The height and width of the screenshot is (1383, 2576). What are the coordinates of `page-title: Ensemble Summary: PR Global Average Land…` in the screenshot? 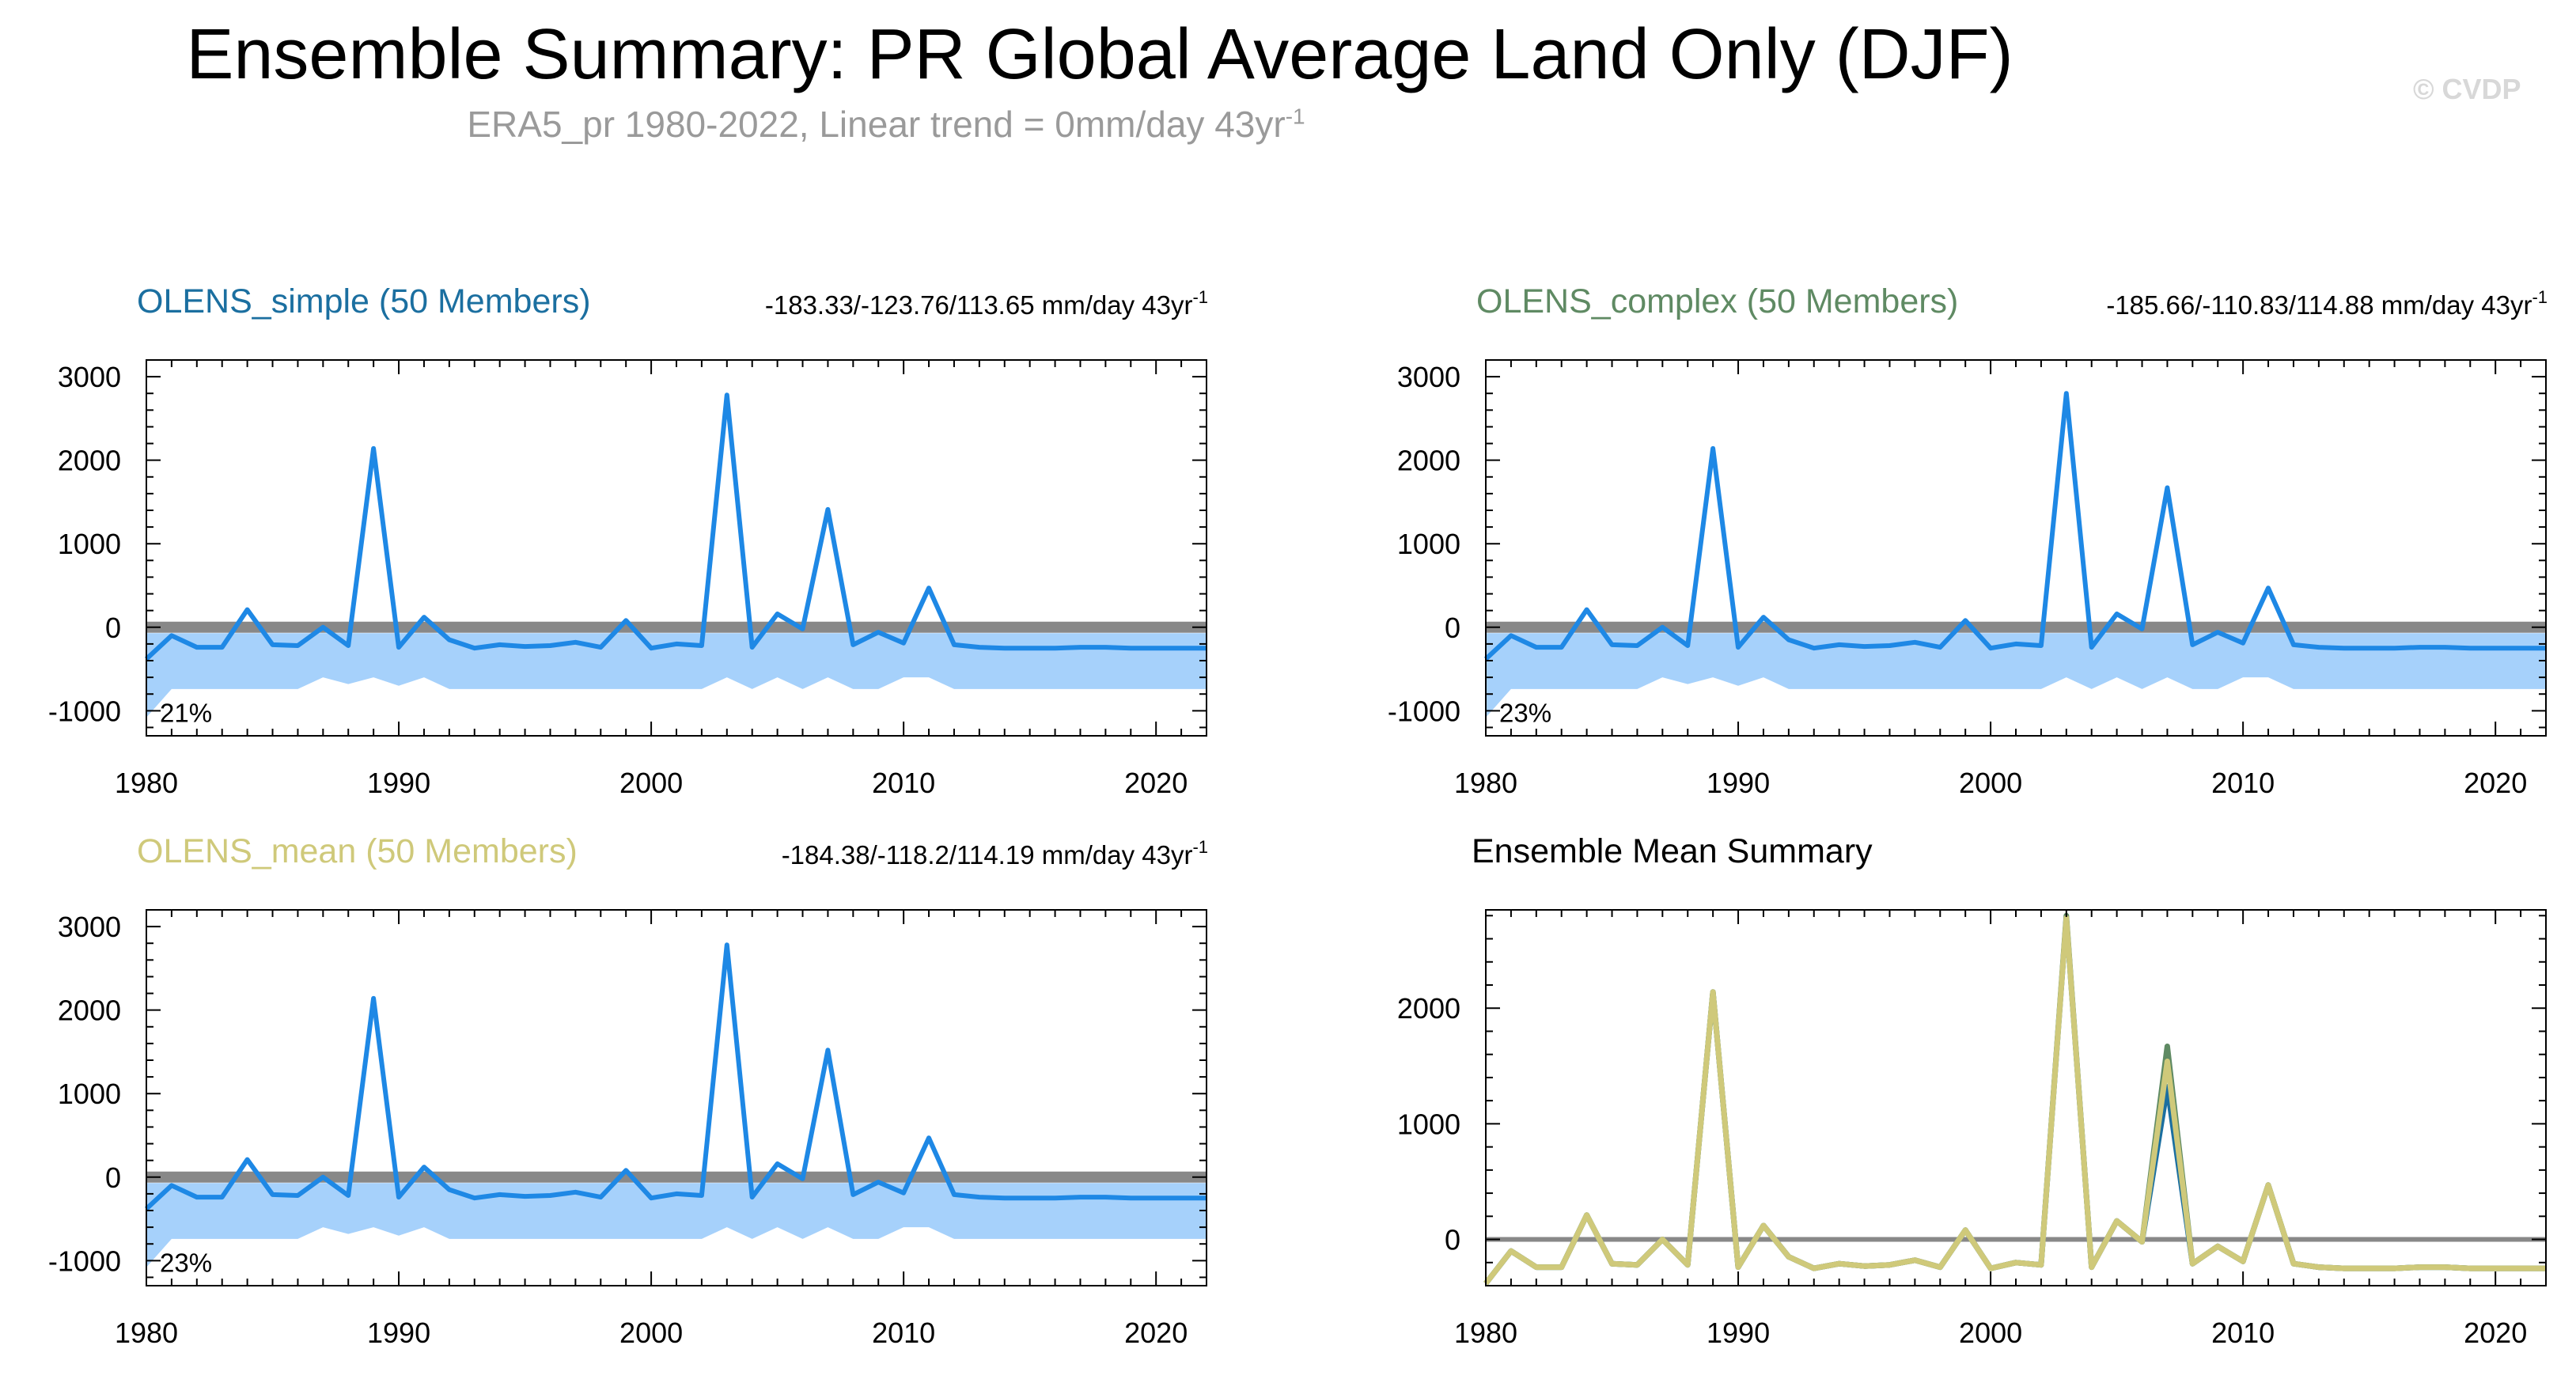 It's located at (1099, 54).